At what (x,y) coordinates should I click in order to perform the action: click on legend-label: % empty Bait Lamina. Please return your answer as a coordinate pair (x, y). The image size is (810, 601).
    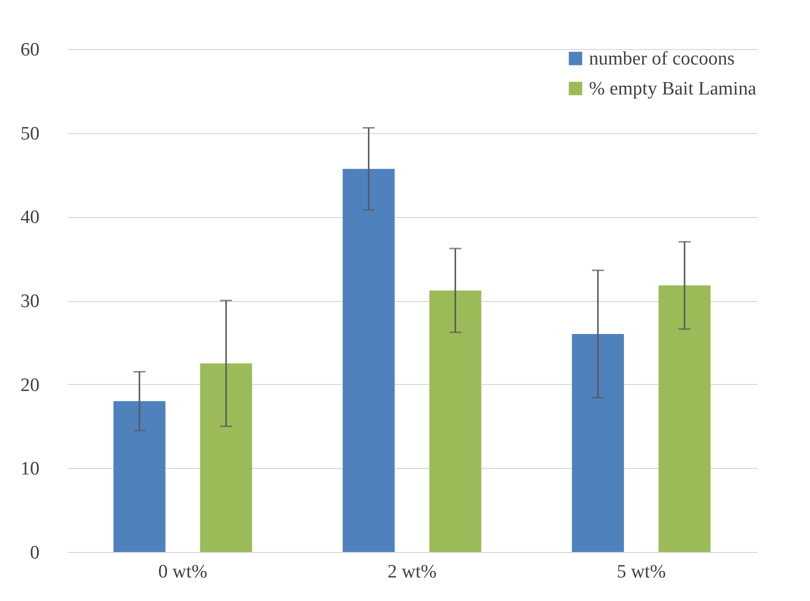
    Looking at the image, I should click on (673, 89).